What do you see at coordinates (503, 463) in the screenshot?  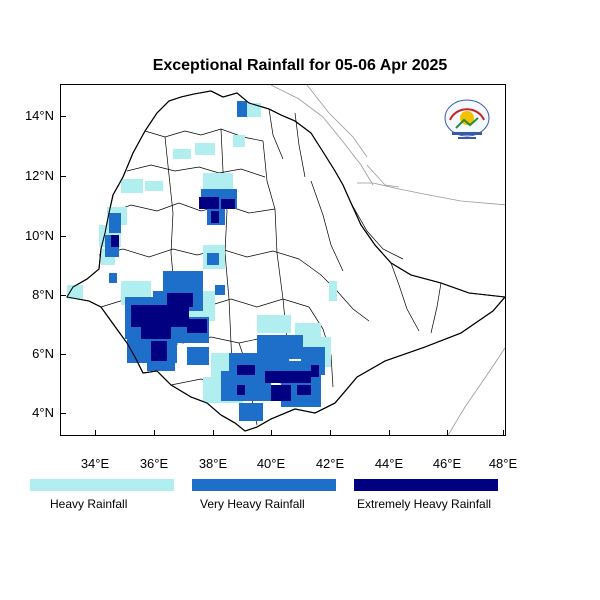 I see `lon-label-48: 48°E` at bounding box center [503, 463].